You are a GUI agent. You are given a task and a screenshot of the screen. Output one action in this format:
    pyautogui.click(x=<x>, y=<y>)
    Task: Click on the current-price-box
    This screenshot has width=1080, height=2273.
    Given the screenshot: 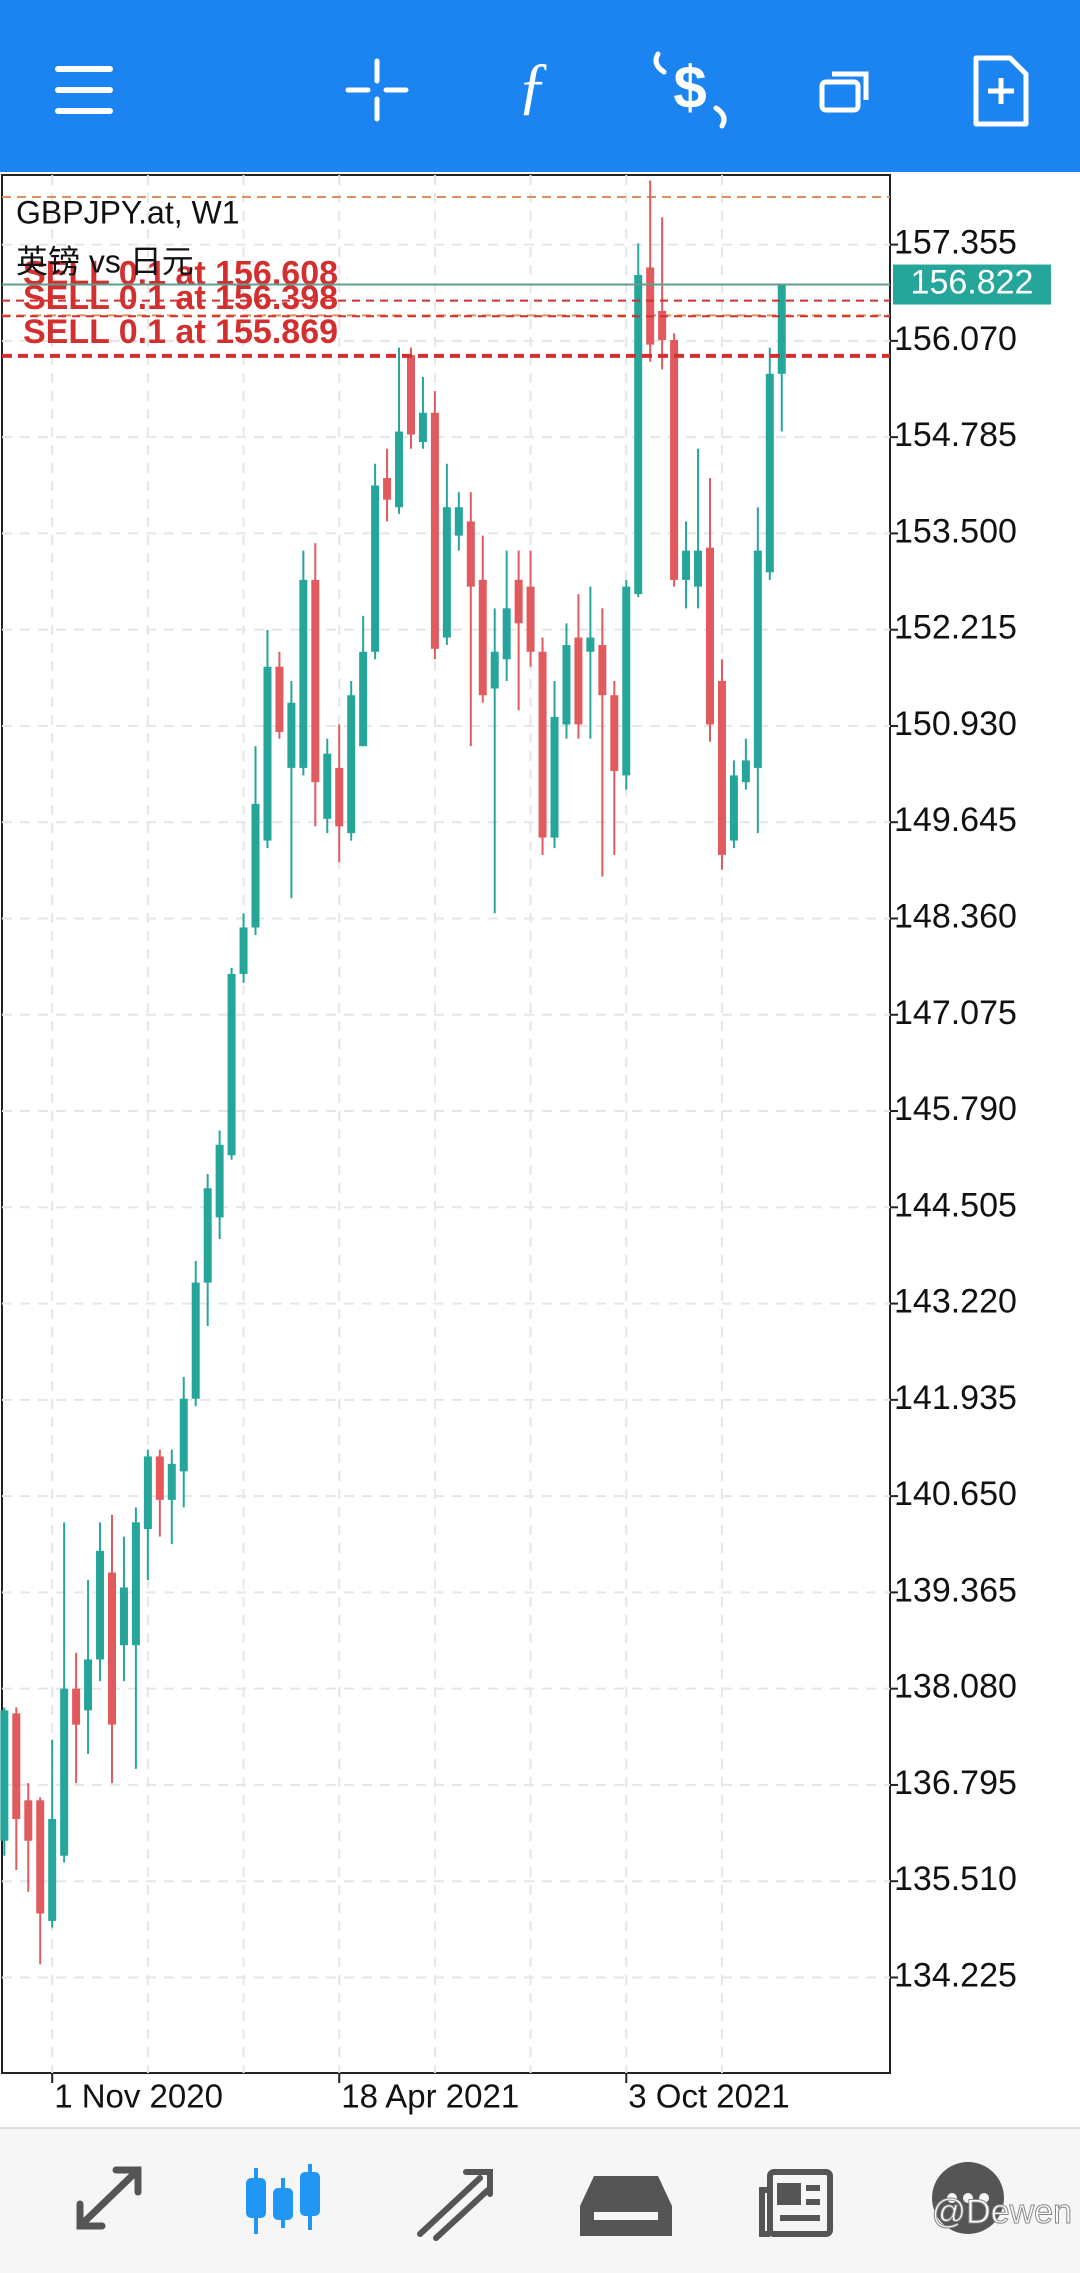 What is the action you would take?
    pyautogui.click(x=972, y=284)
    